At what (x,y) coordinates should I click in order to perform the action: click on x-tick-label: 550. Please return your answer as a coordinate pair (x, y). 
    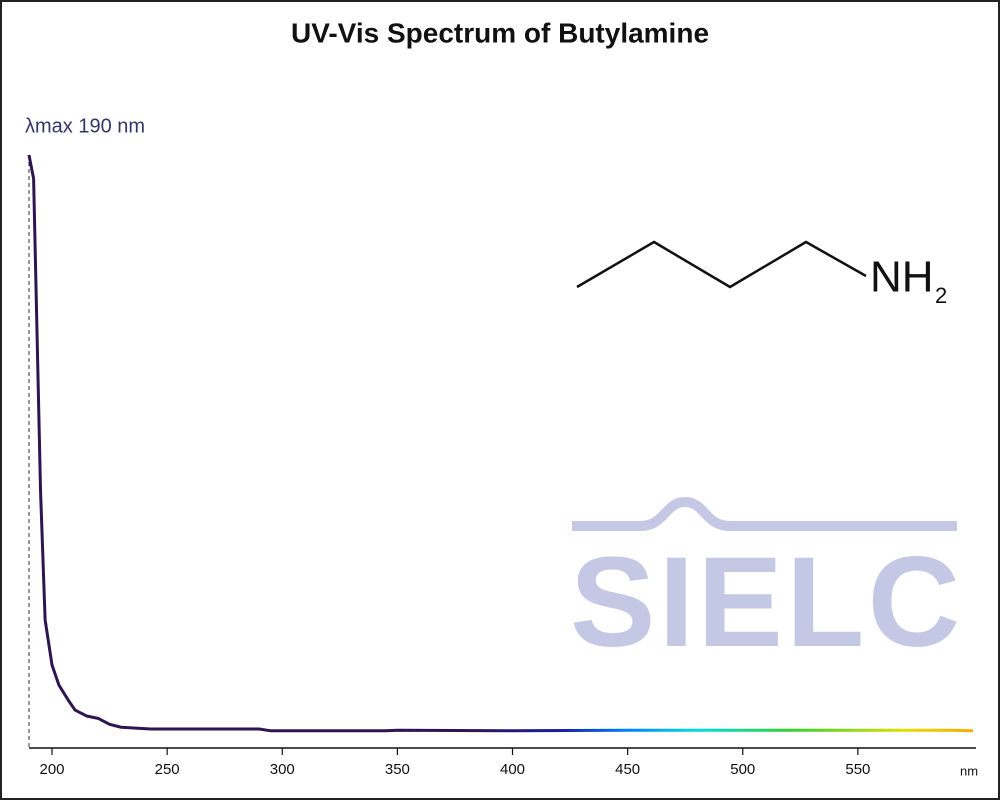
    Looking at the image, I should click on (857, 769).